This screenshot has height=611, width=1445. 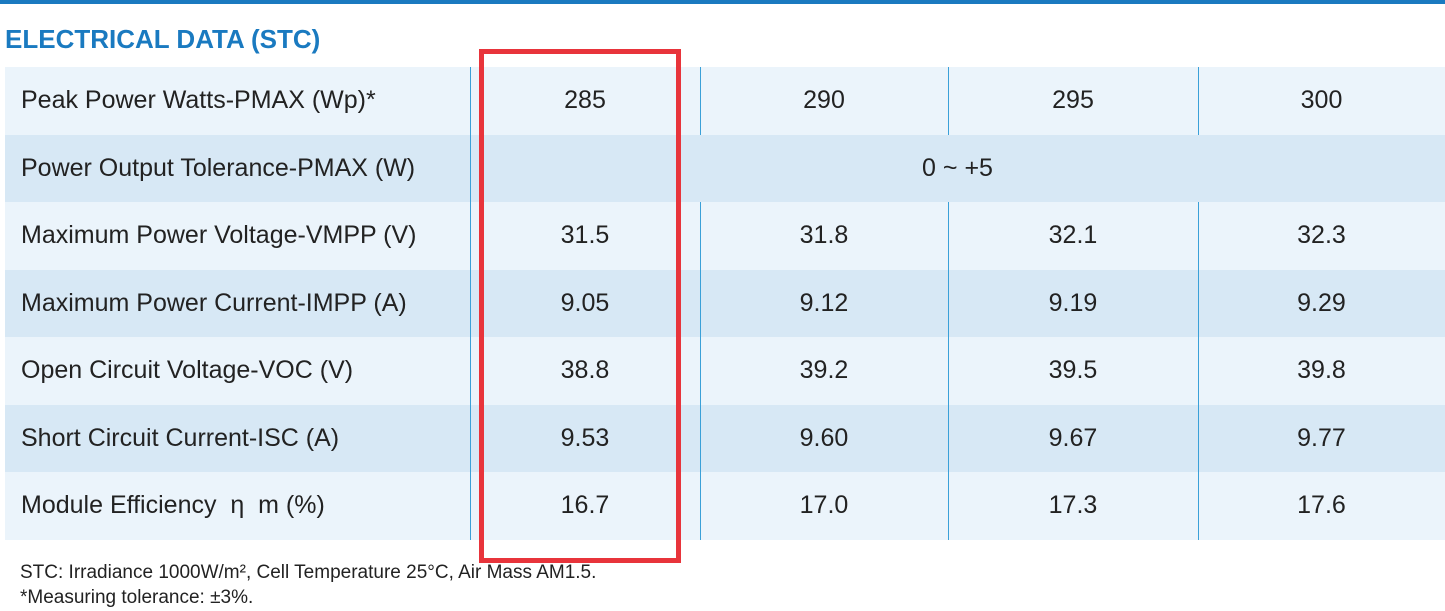 I want to click on value-cell: 295, so click(x=1073, y=100).